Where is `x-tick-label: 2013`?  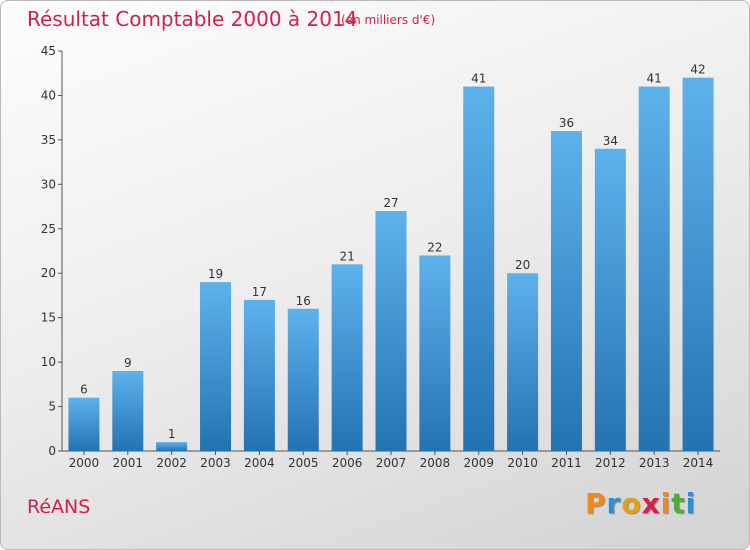 x-tick-label: 2013 is located at coordinates (654, 463).